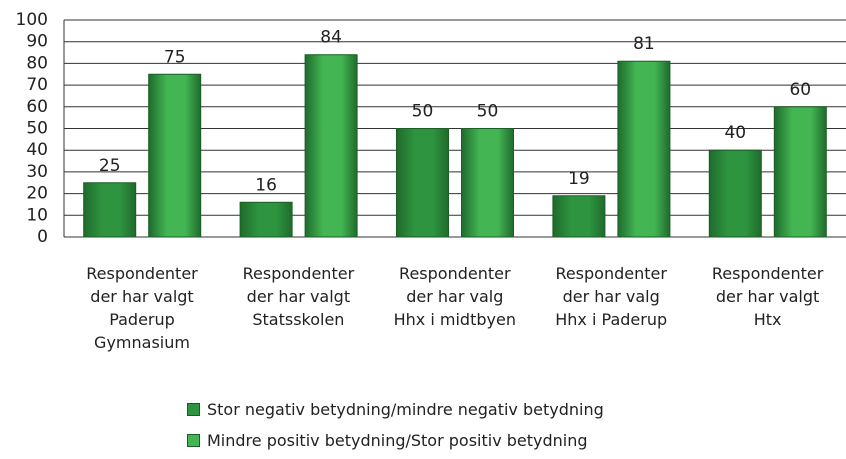 The width and height of the screenshot is (846, 459). What do you see at coordinates (579, 179) in the screenshot?
I see `data-label: 19` at bounding box center [579, 179].